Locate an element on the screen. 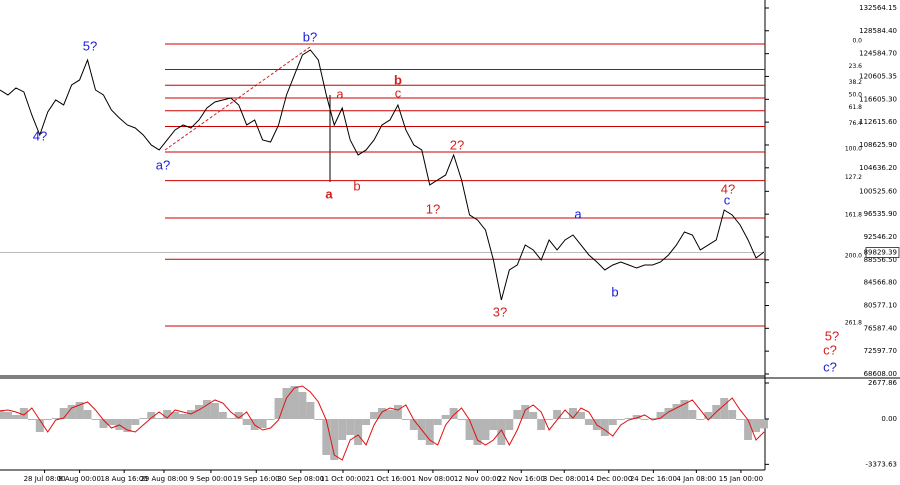 The height and width of the screenshot is (485, 900). last-price-label: 89829.39 is located at coordinates (880, 253).